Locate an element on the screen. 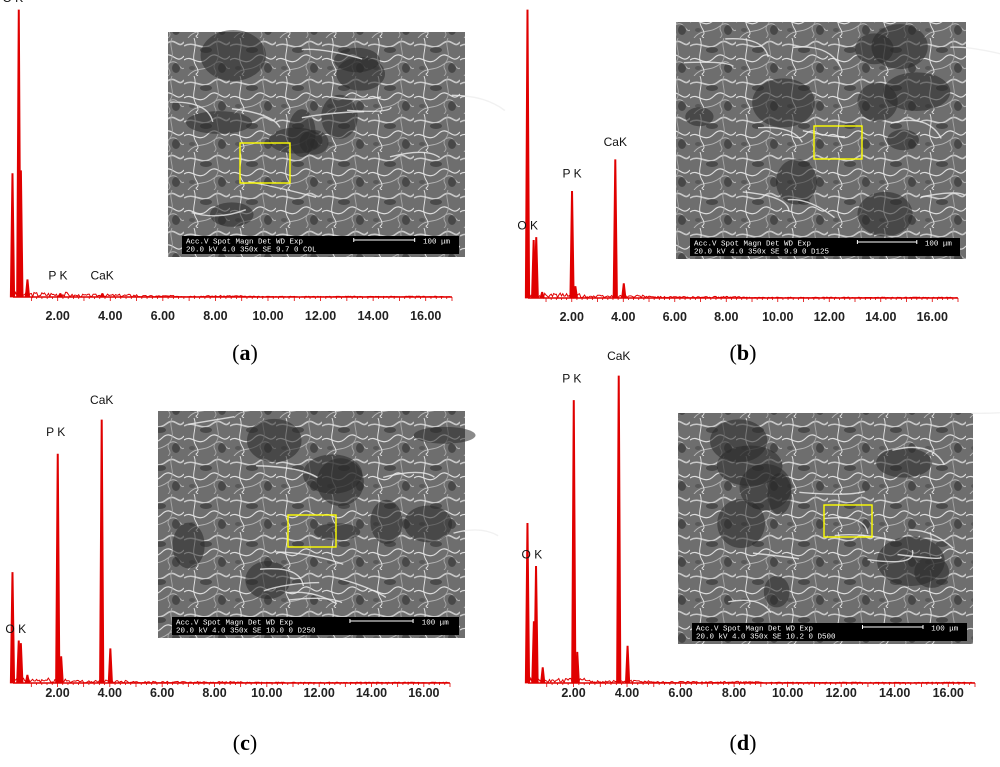  sem-info-line2: 20.0 kV 4.0 350x SE 9.7 0 COL is located at coordinates (251, 251).